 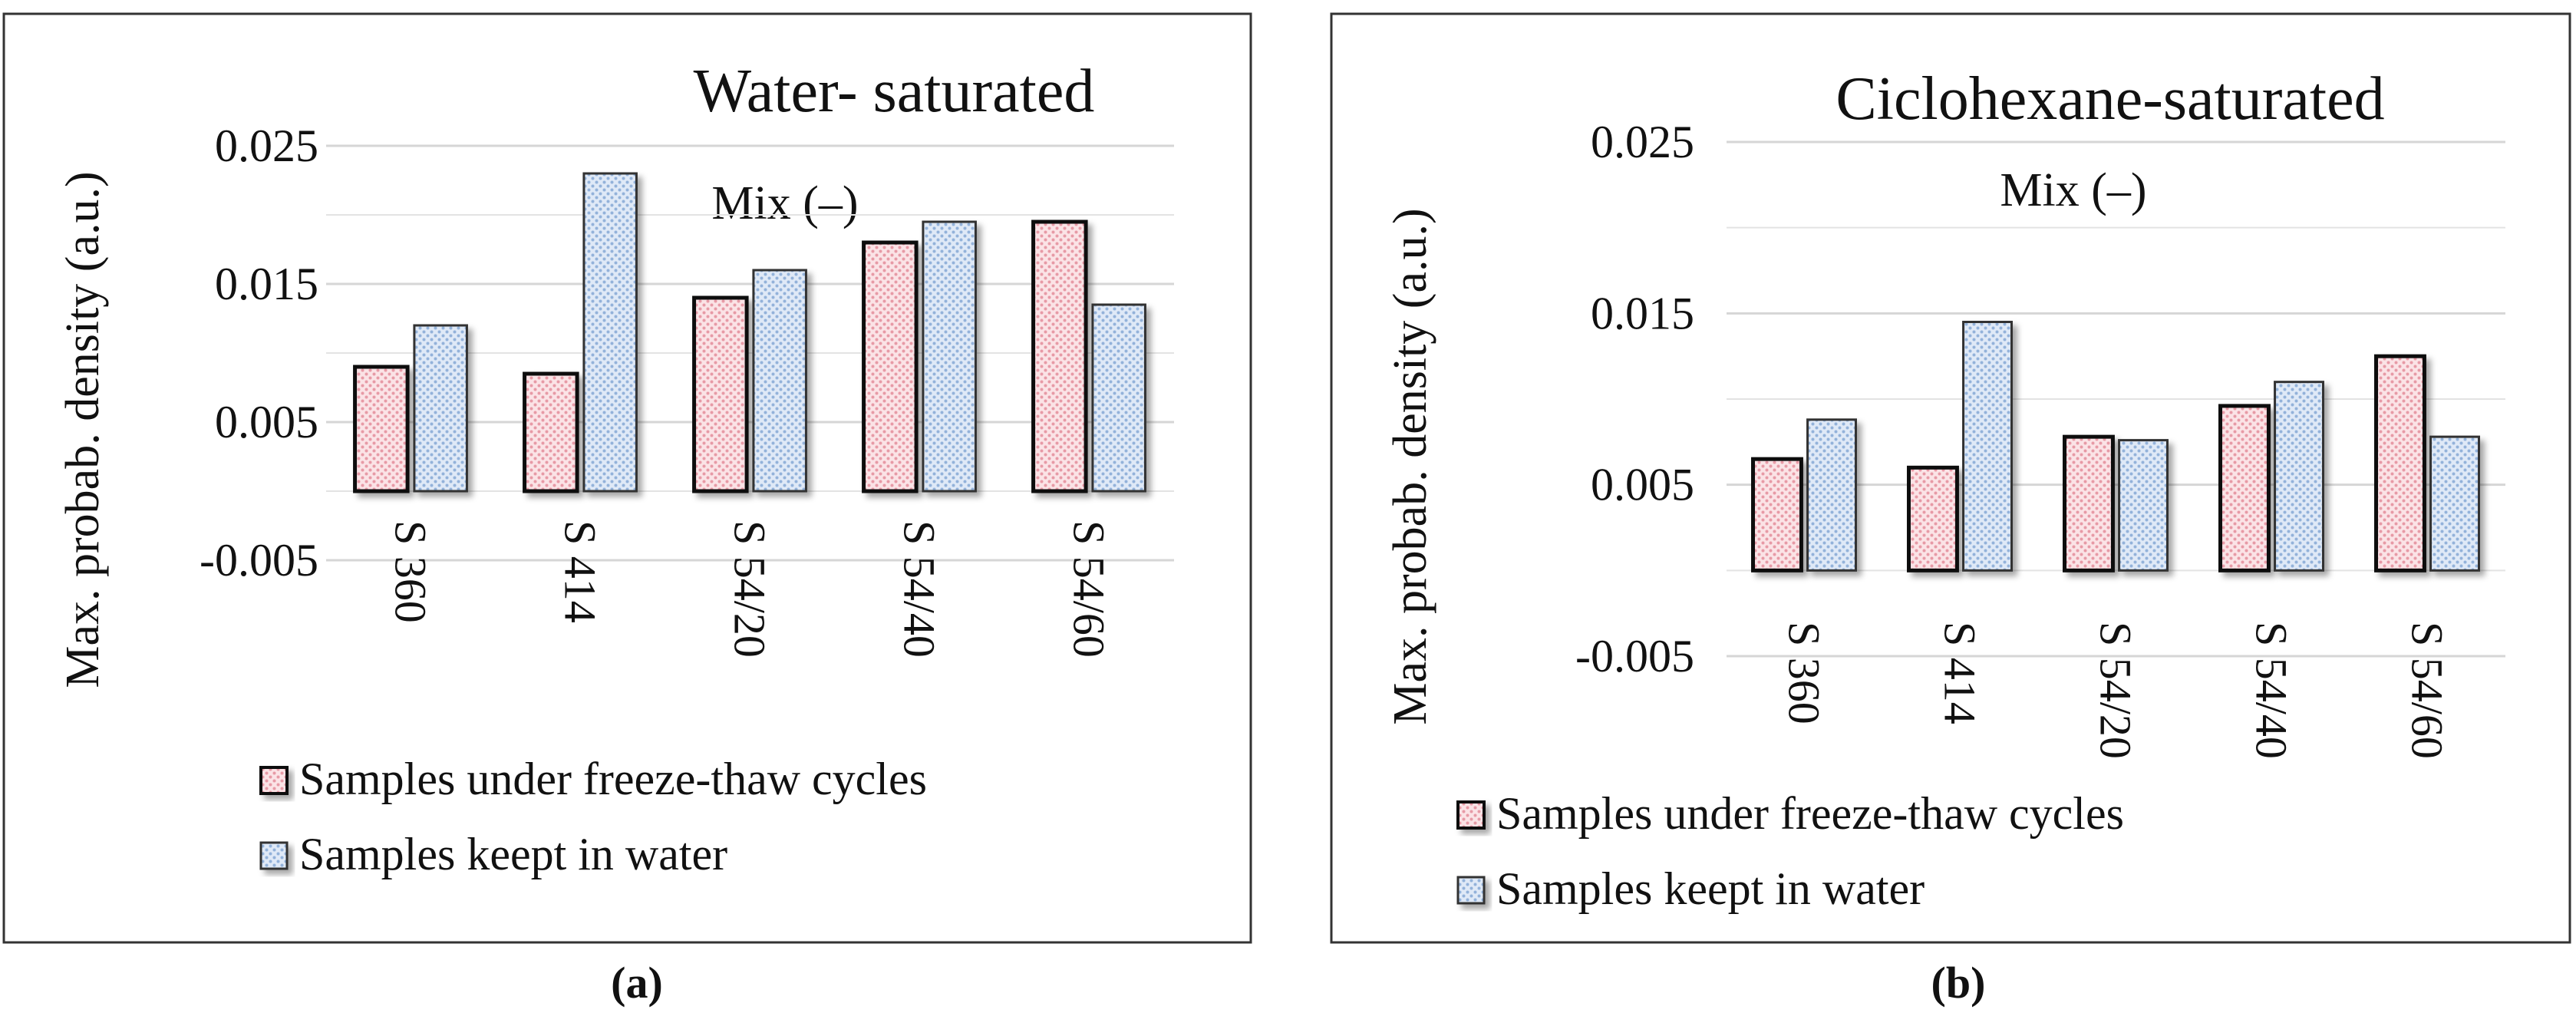 I want to click on x-ticks-a: S 360 S 414 S 54/20 S 54/40 S 54/60, so click(x=750, y=589).